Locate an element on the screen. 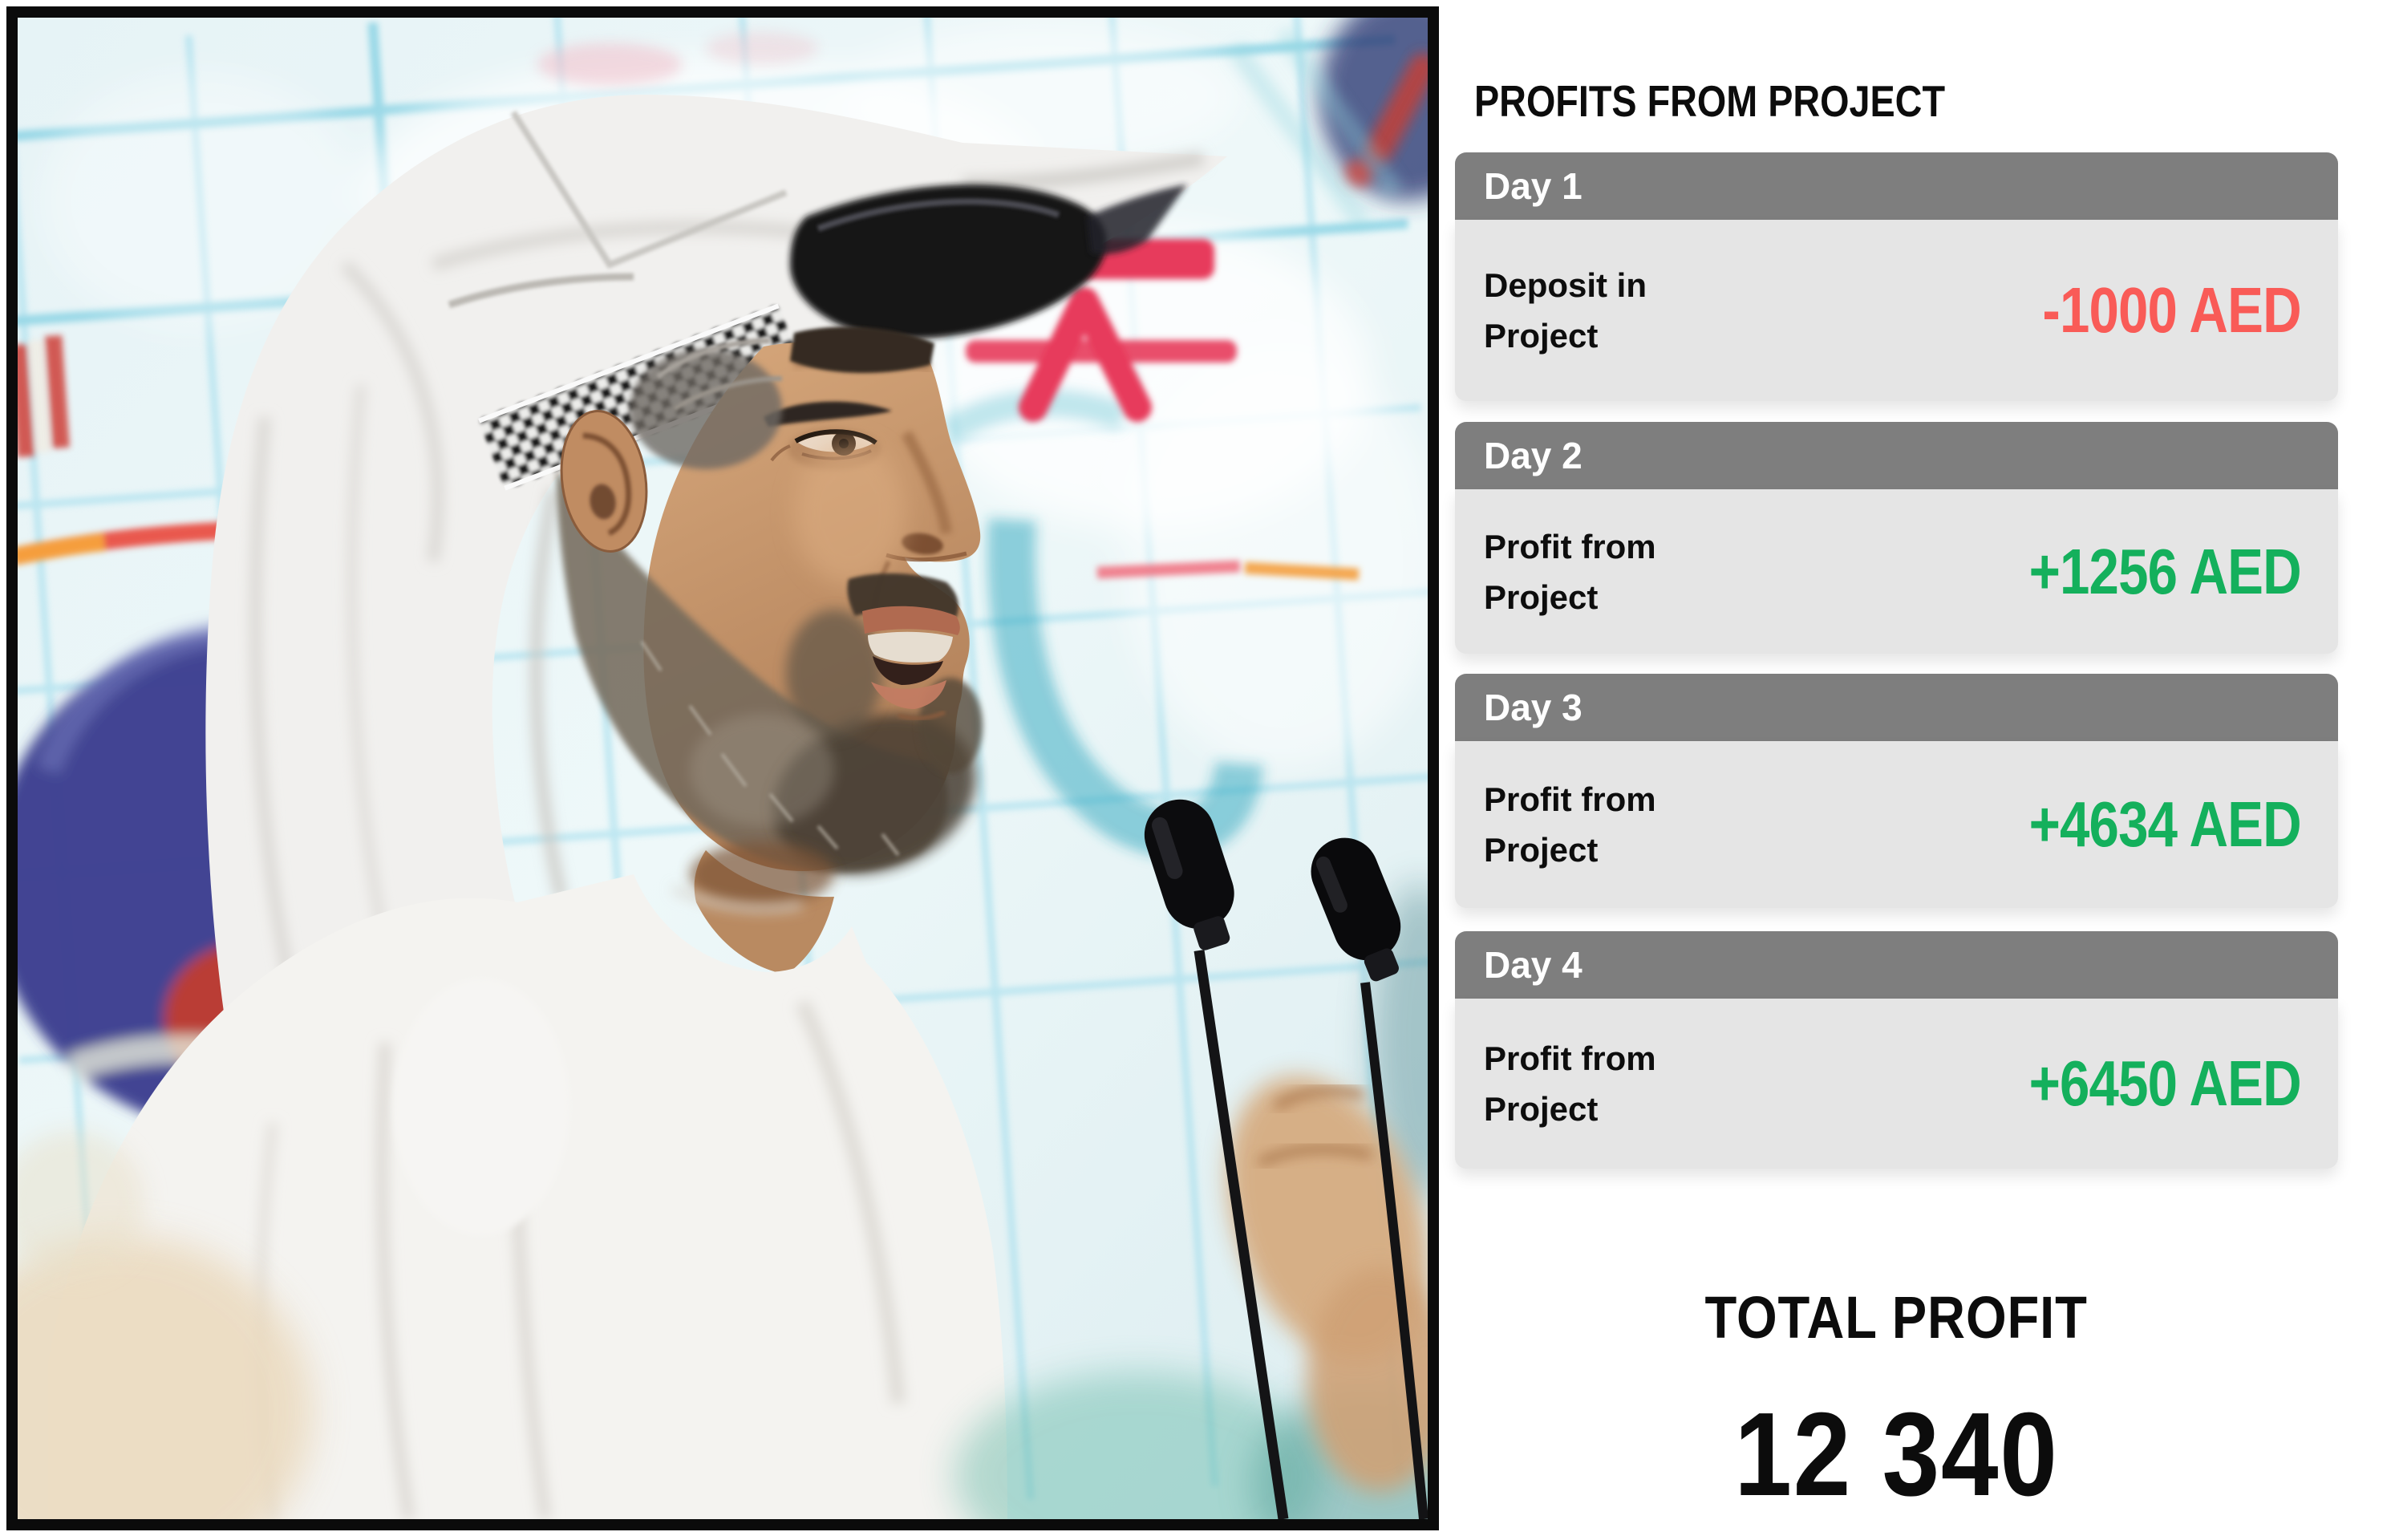 This screenshot has height=1540, width=2391. entry-label-line1: Deposit in is located at coordinates (1565, 285).